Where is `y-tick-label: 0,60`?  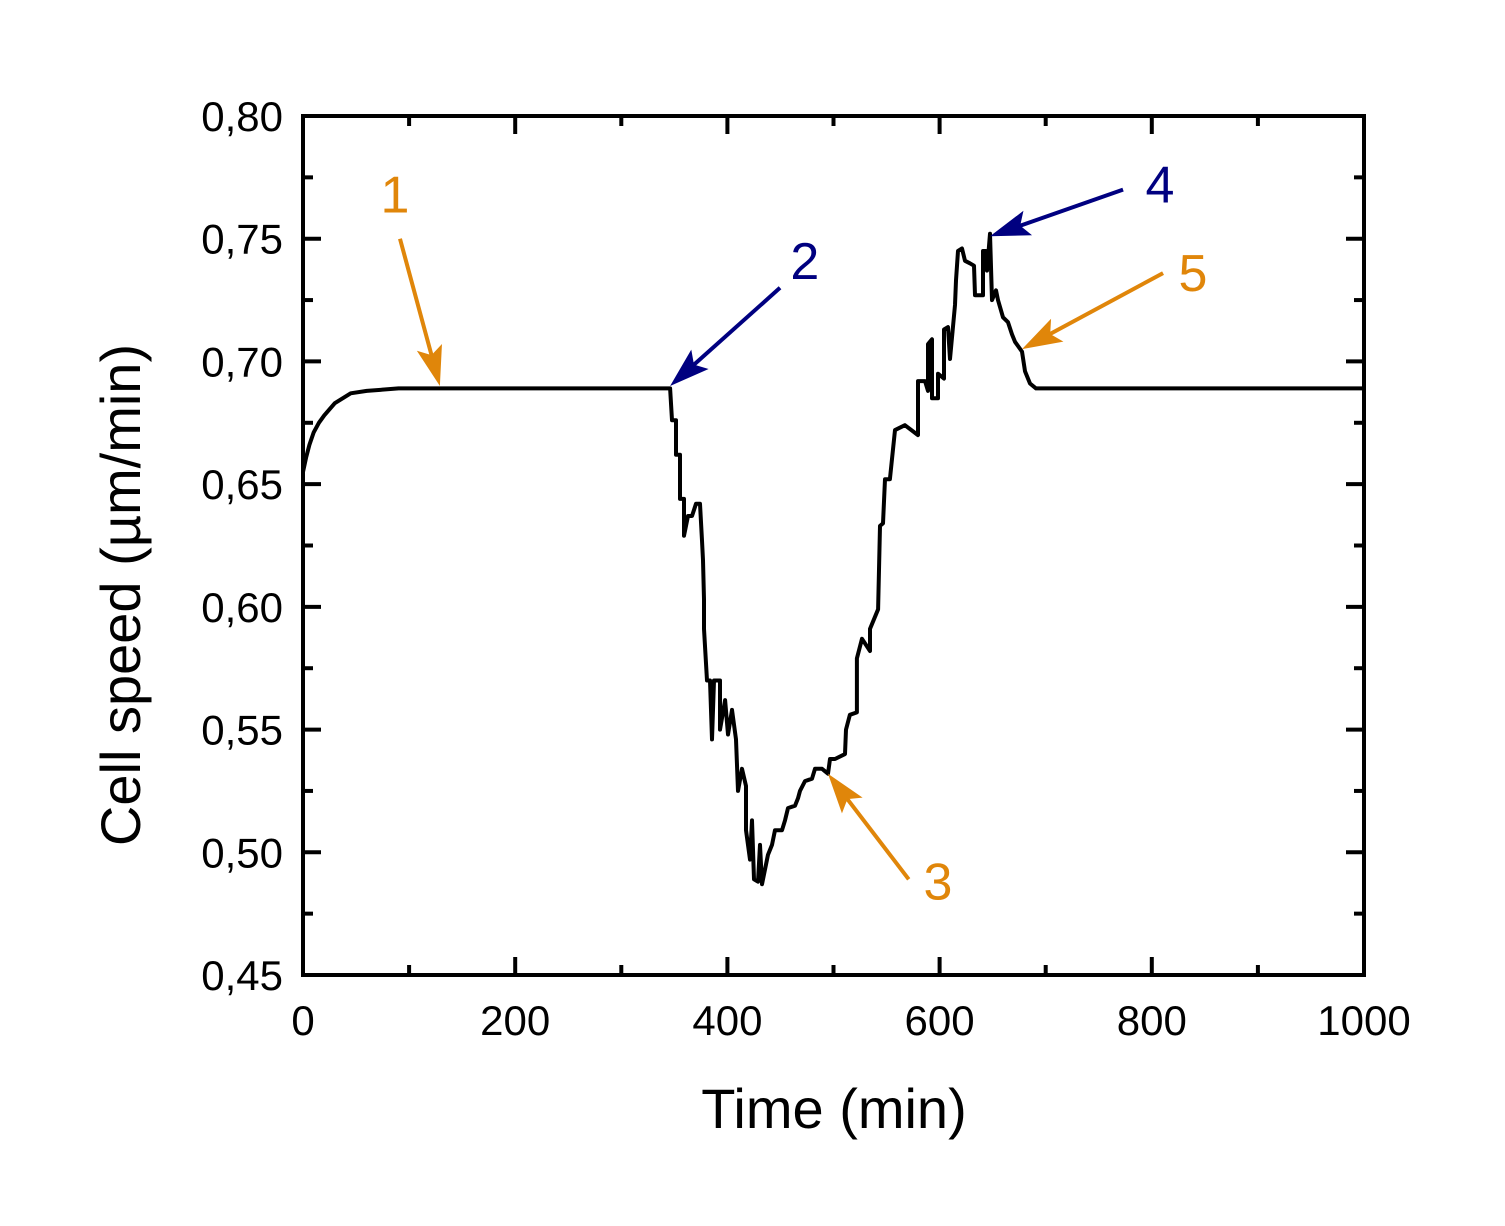 y-tick-label: 0,60 is located at coordinates (242, 607).